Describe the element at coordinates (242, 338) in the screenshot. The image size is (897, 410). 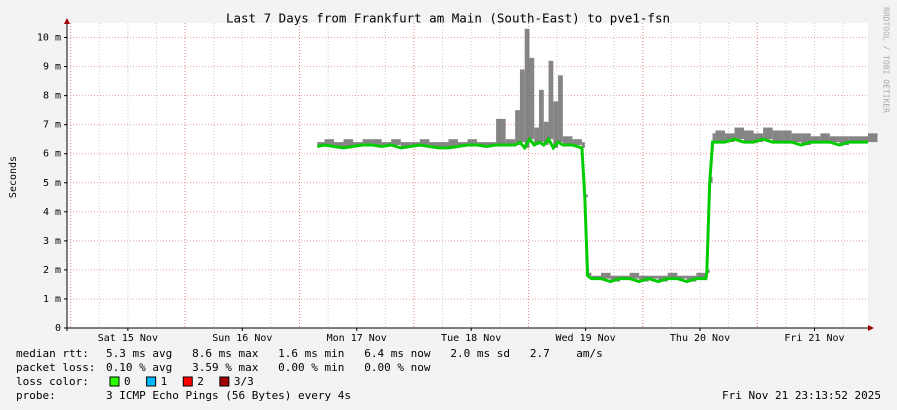
I see `x-tick-label: Sun 16 Nov` at that location.